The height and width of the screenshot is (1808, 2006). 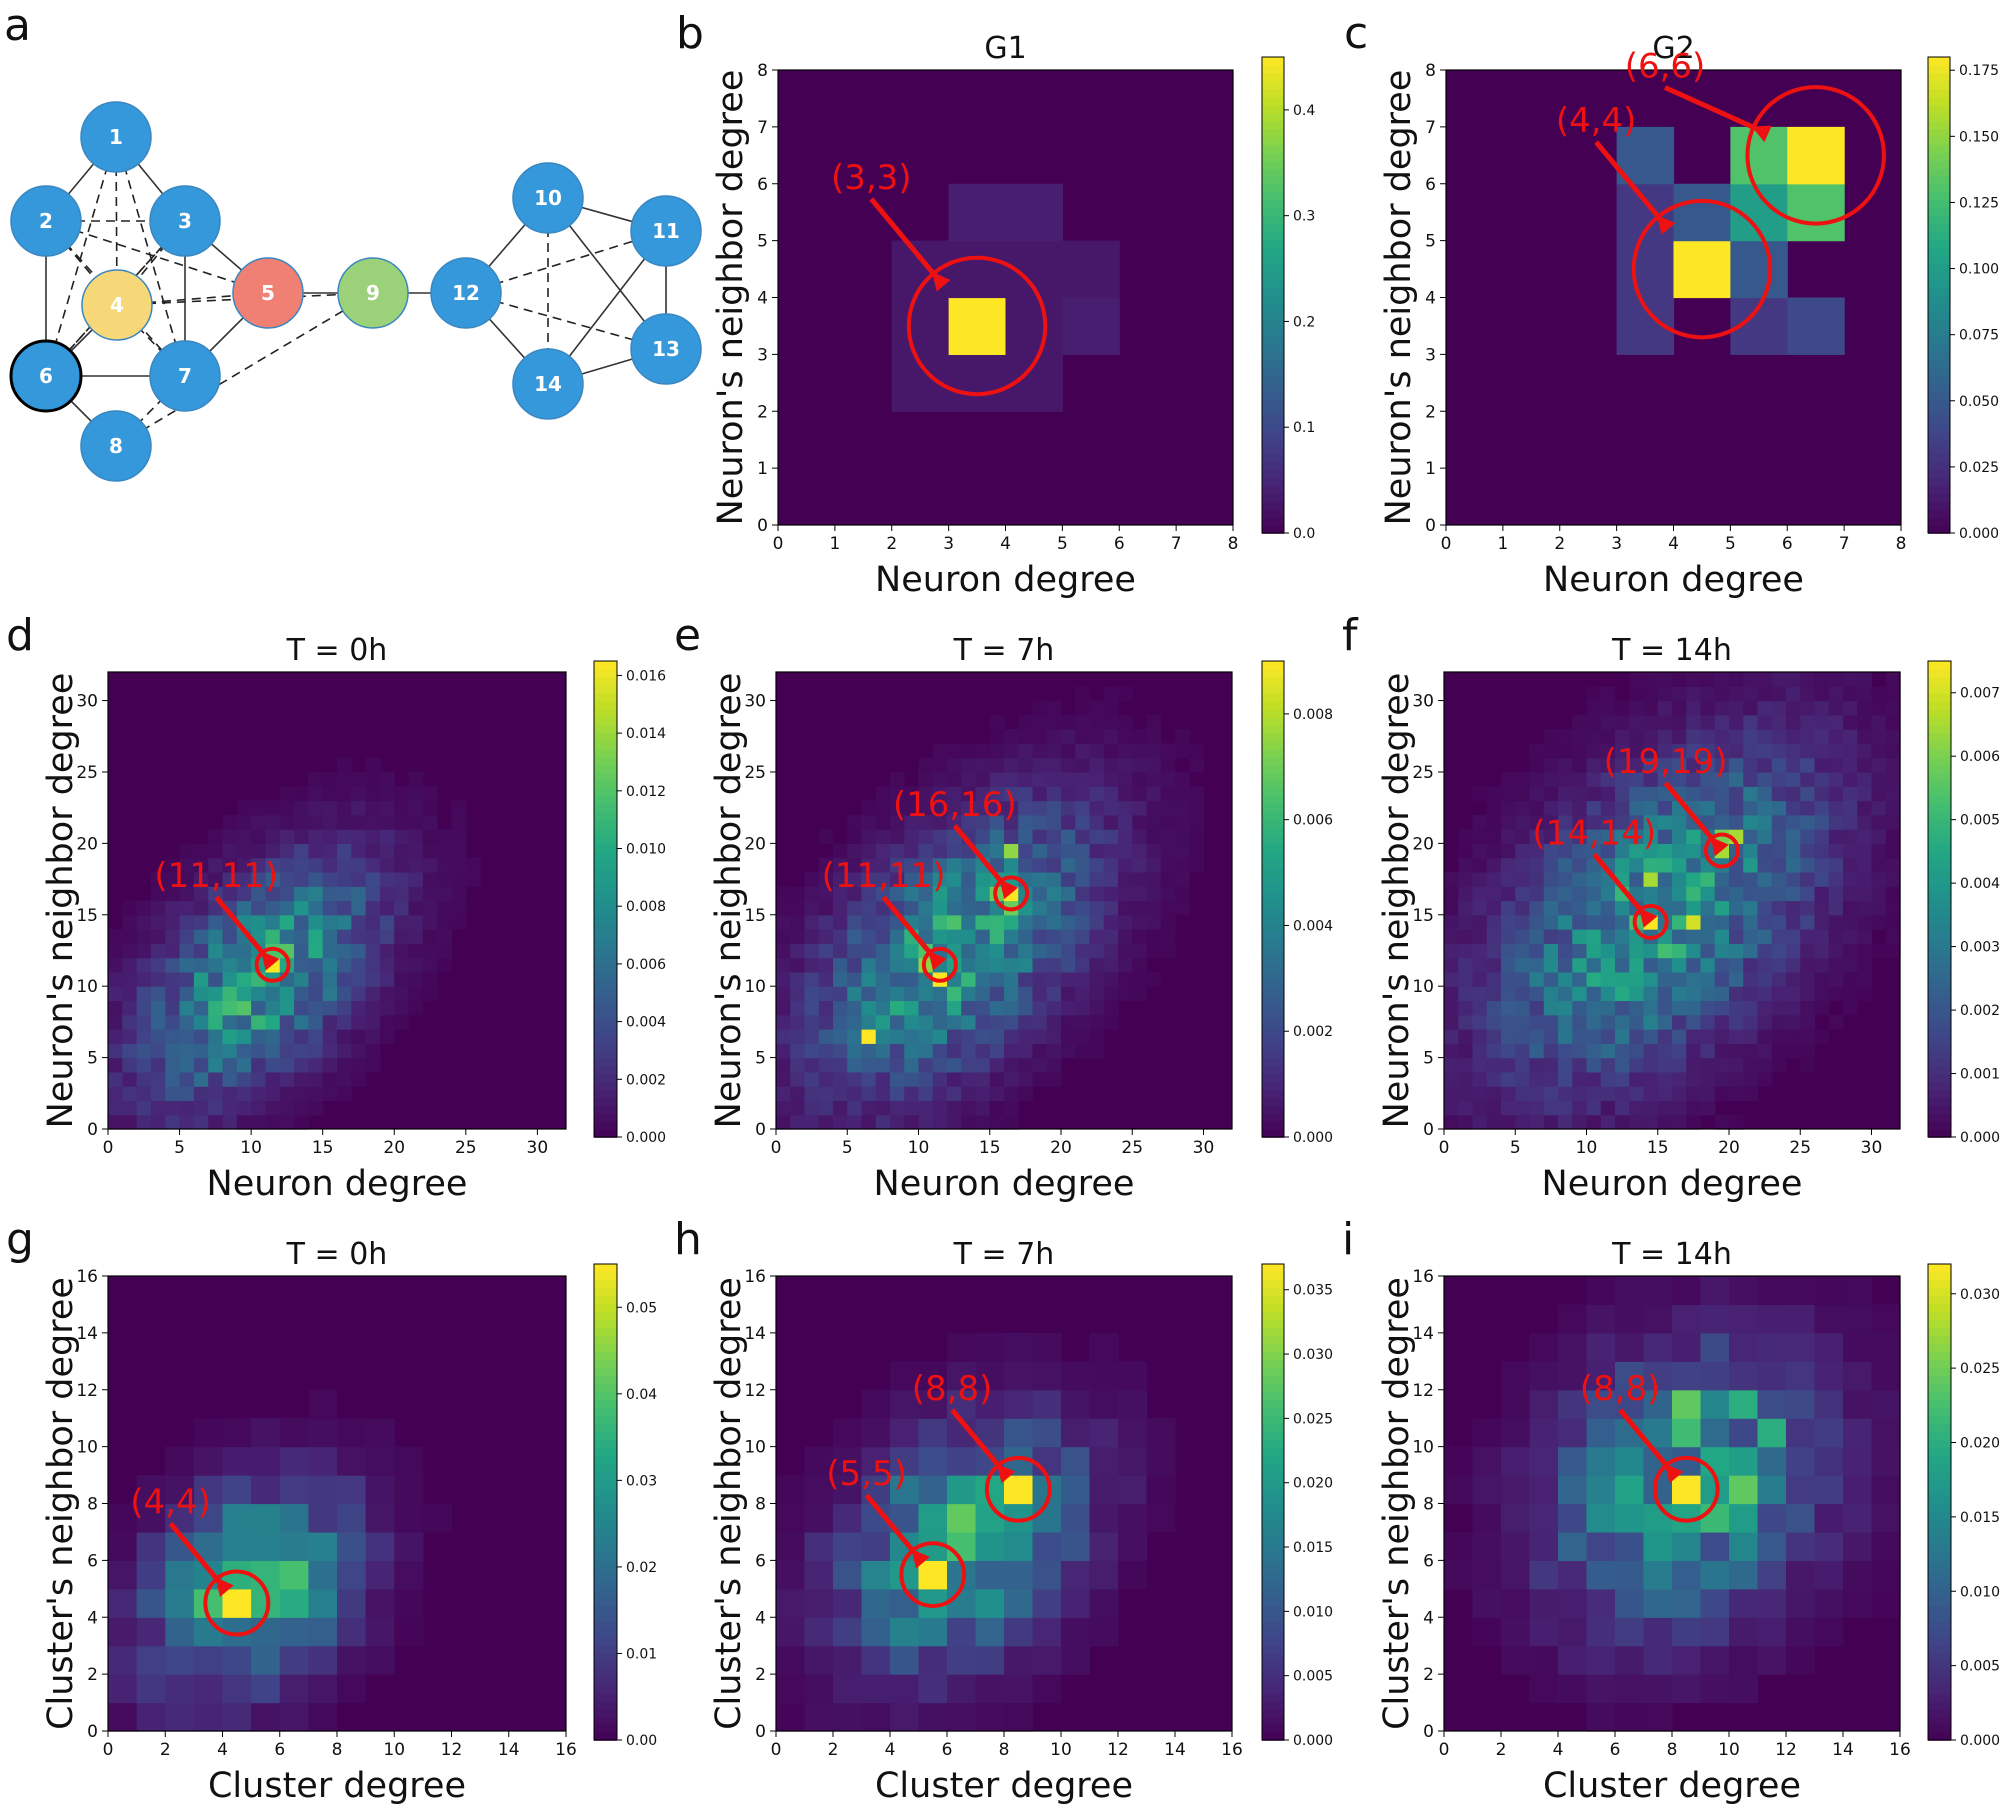 What do you see at coordinates (1596, 121) in the screenshot?
I see `annotation-label: (4,4)` at bounding box center [1596, 121].